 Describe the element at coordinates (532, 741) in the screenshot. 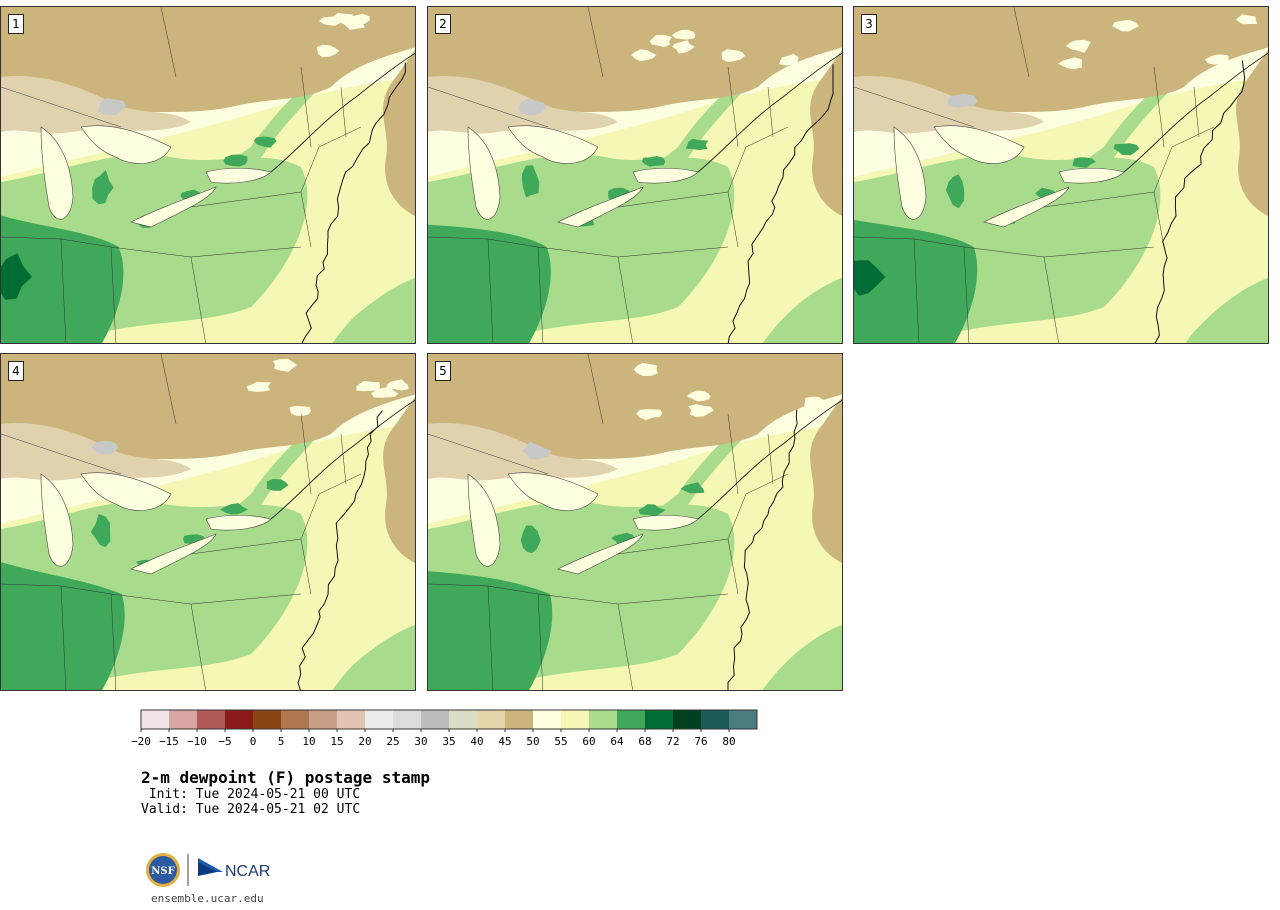

I see `colorbar-tick-label: 50` at that location.